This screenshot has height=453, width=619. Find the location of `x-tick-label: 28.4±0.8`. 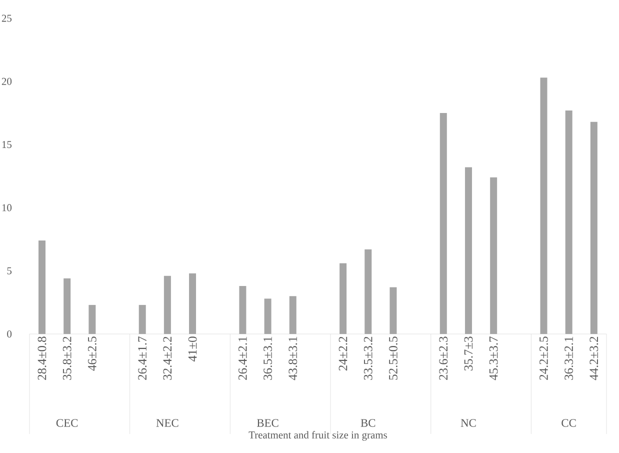

x-tick-label: 28.4±0.8 is located at coordinates (42, 358).